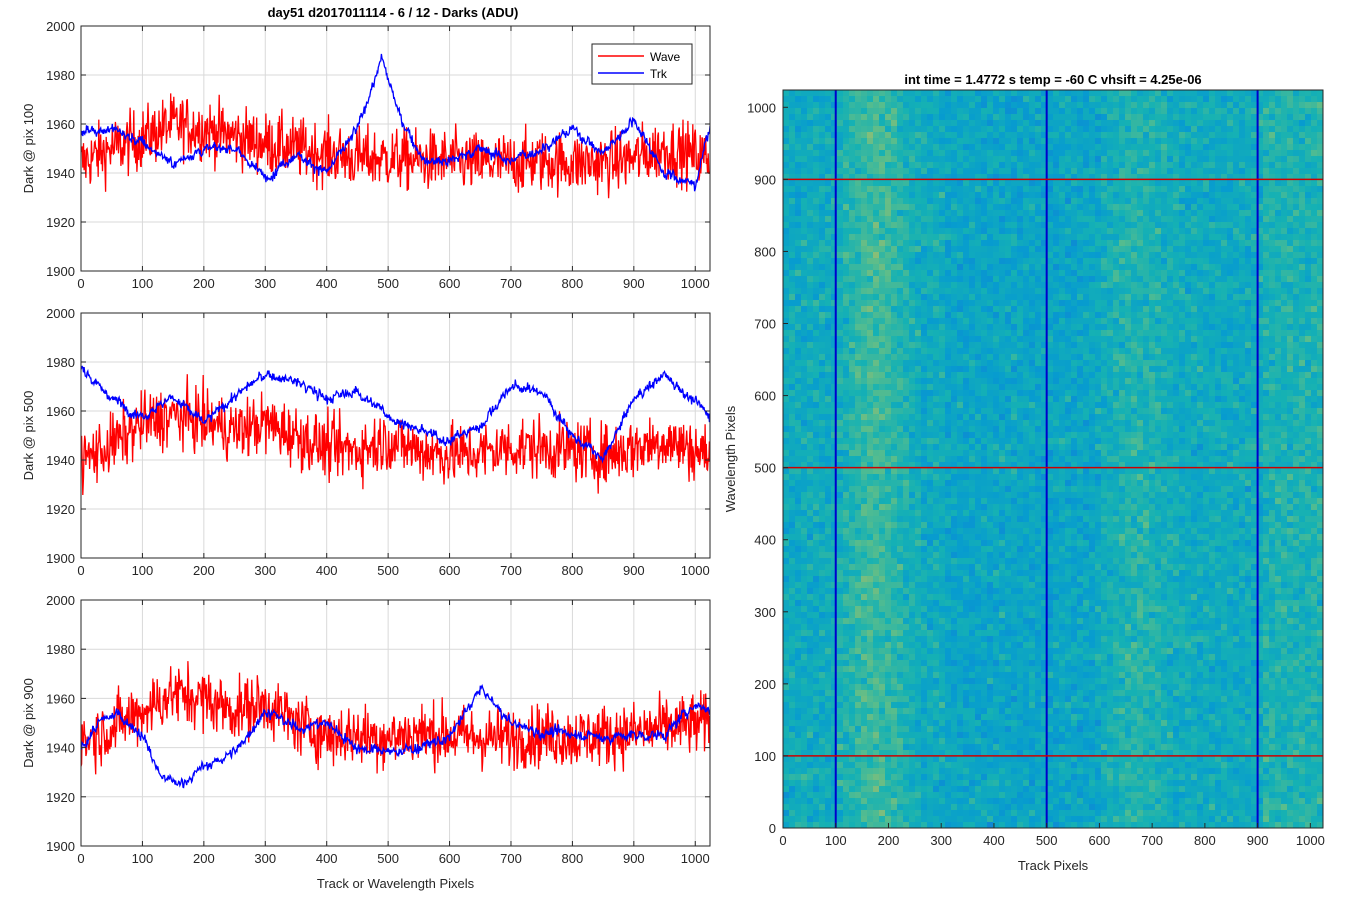 The height and width of the screenshot is (905, 1350). I want to click on x-tick-label: 100, so click(143, 858).